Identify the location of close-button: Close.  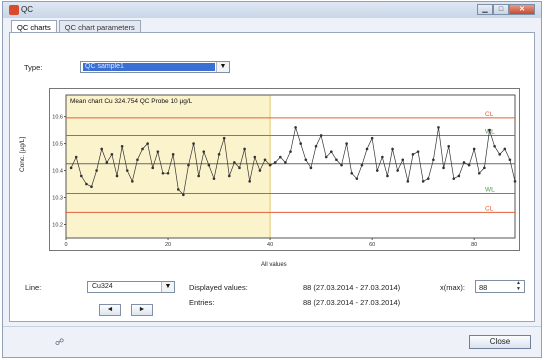
(500, 342).